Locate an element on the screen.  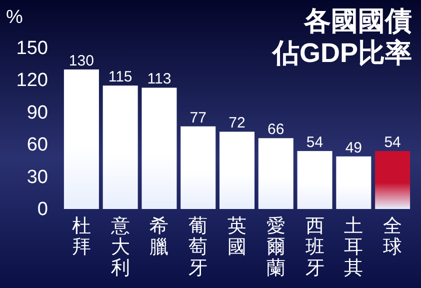
y-tick-label: 90 is located at coordinates (37, 113).